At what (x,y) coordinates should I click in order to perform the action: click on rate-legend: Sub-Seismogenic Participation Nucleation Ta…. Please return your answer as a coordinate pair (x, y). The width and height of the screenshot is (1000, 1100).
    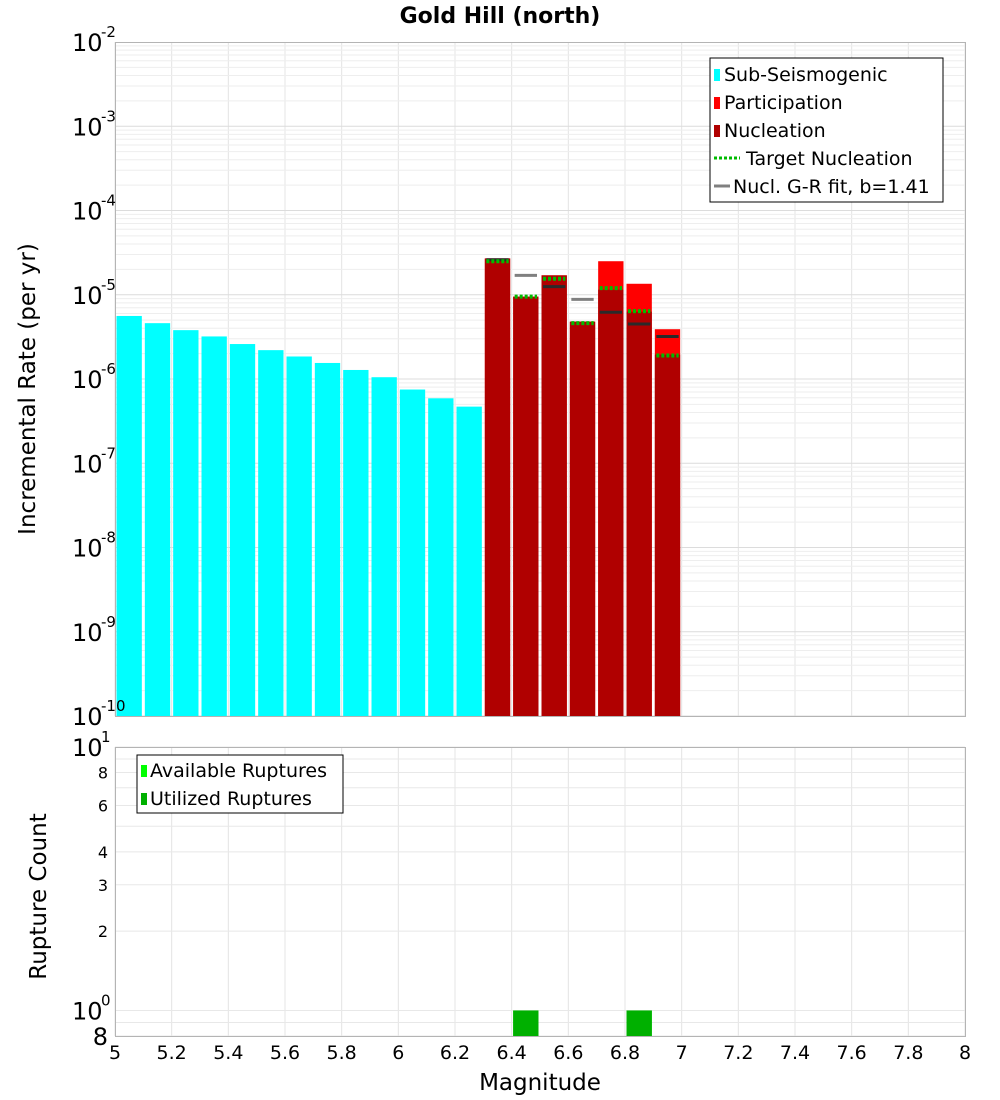
    Looking at the image, I should click on (826, 130).